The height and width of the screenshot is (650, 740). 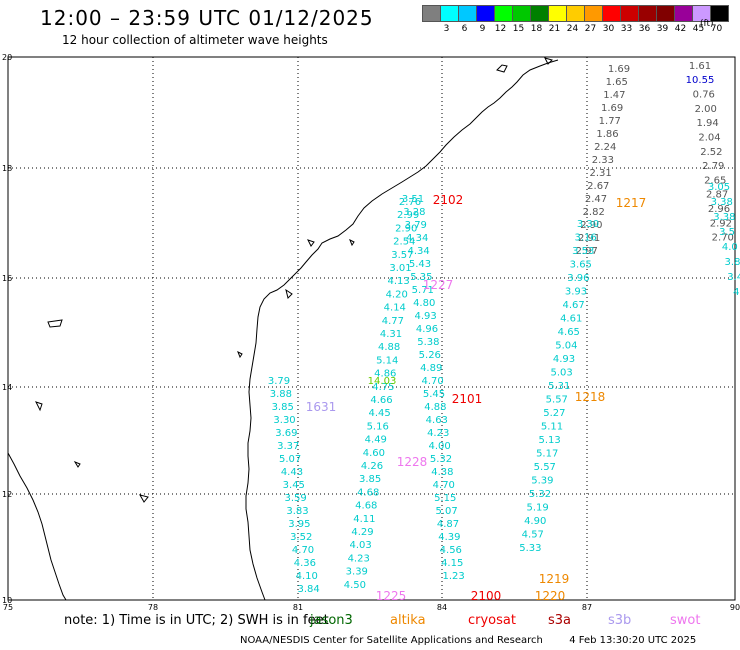 What do you see at coordinates (700, 66) in the screenshot?
I see `wave-height-value: 1.61` at bounding box center [700, 66].